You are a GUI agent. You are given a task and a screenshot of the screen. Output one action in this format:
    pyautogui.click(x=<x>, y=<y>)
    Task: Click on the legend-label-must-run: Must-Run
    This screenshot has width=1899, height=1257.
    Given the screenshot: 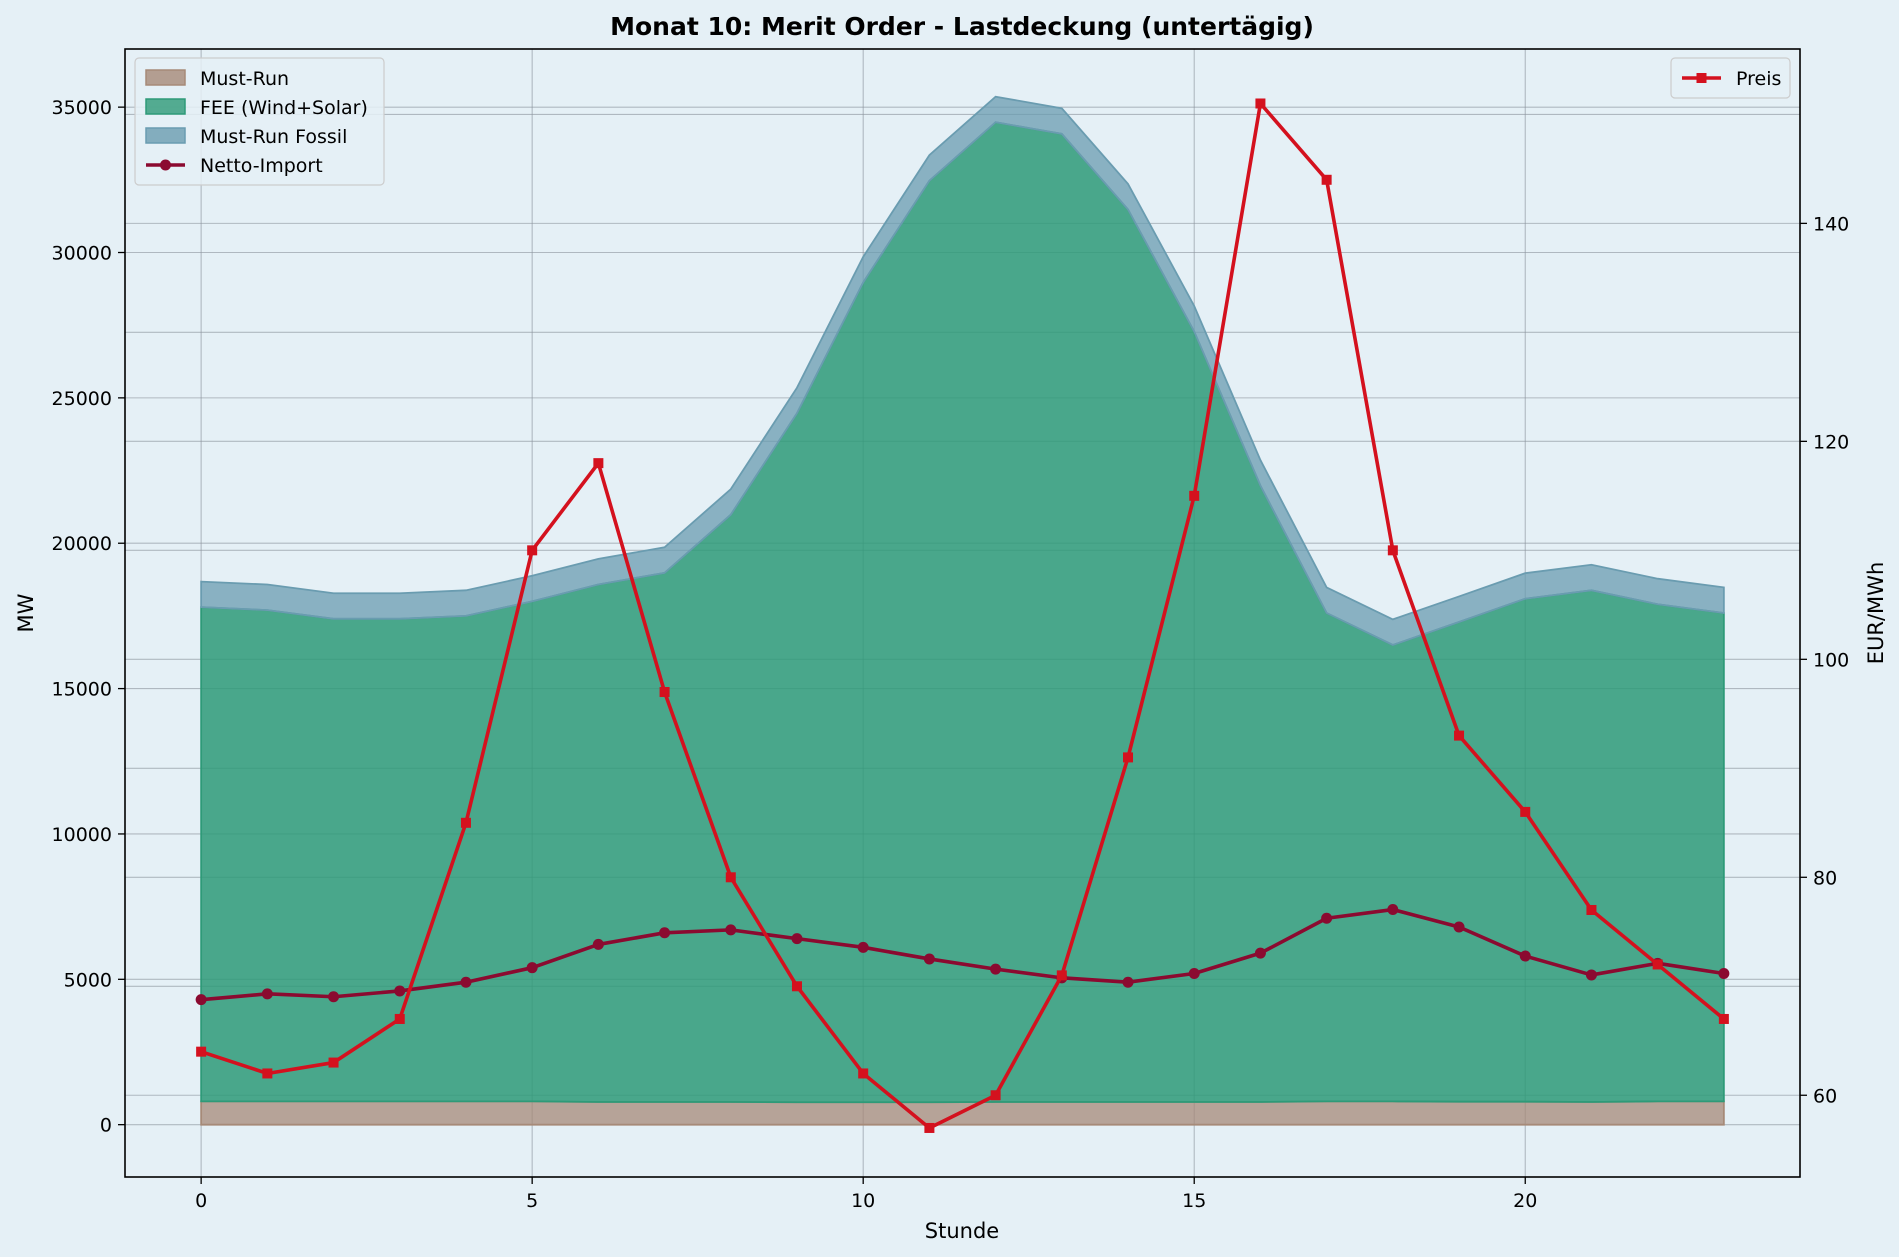 What is the action you would take?
    pyautogui.click(x=244, y=79)
    